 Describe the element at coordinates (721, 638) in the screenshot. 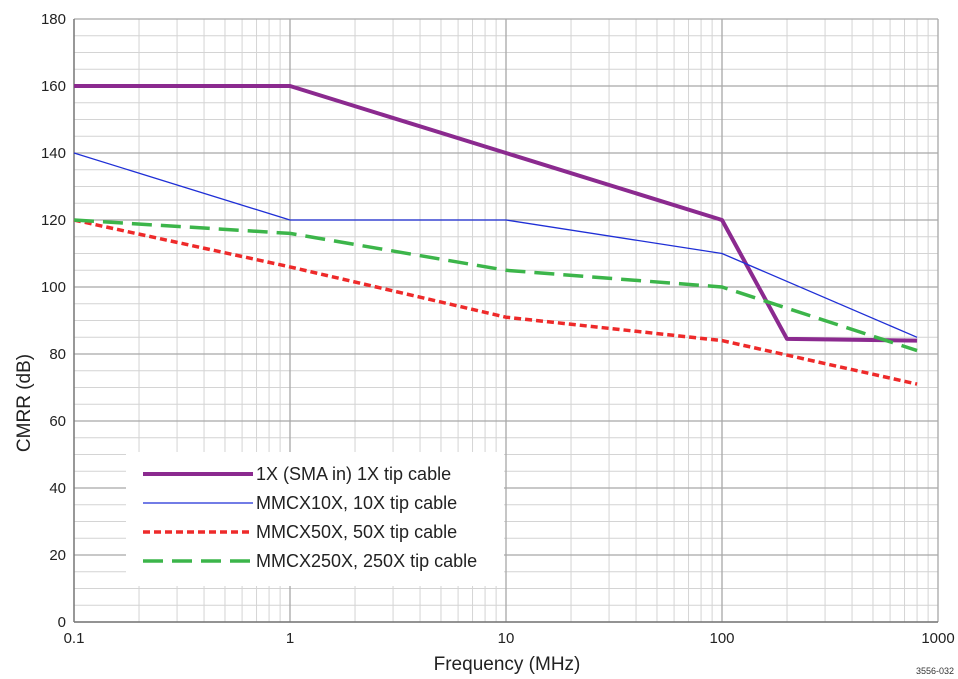

I see `x-tick-label: 100` at that location.